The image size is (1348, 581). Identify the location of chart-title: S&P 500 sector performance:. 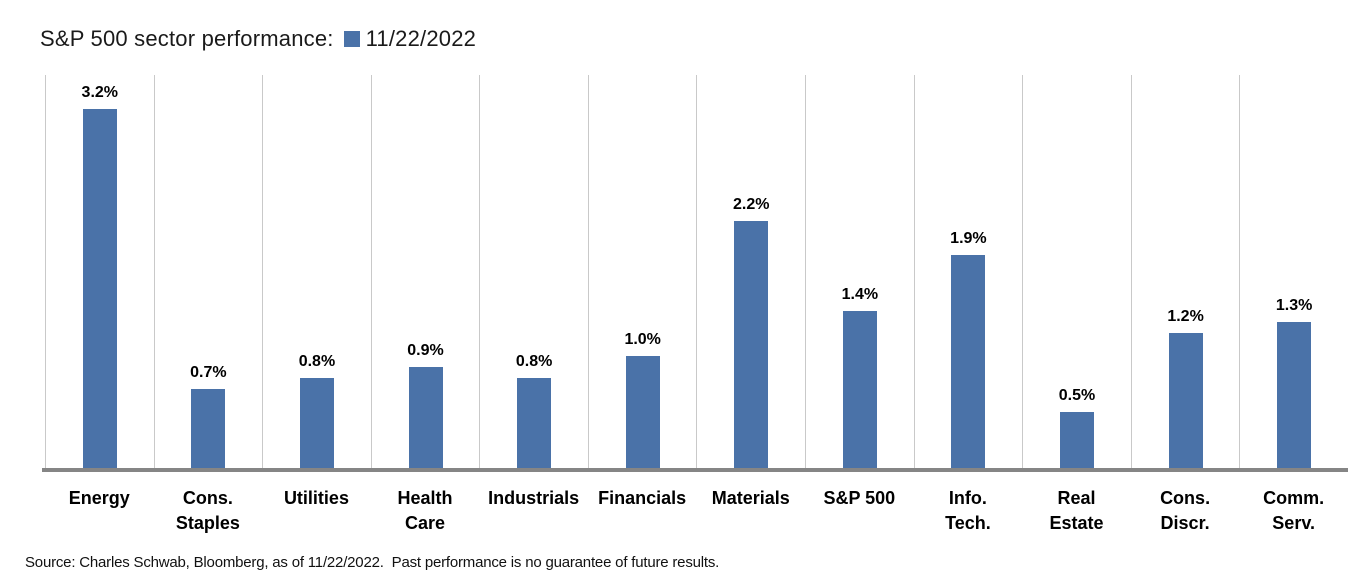
(187, 38).